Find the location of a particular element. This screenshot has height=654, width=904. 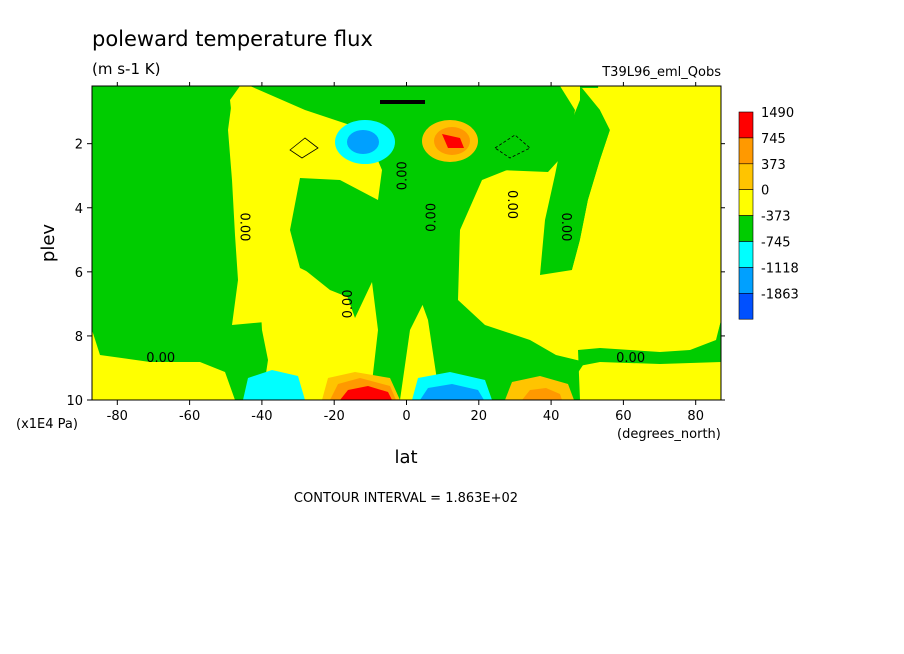

contour-interval-text: CONTOUR INTERVAL = 1.863E+02 is located at coordinates (406, 498).